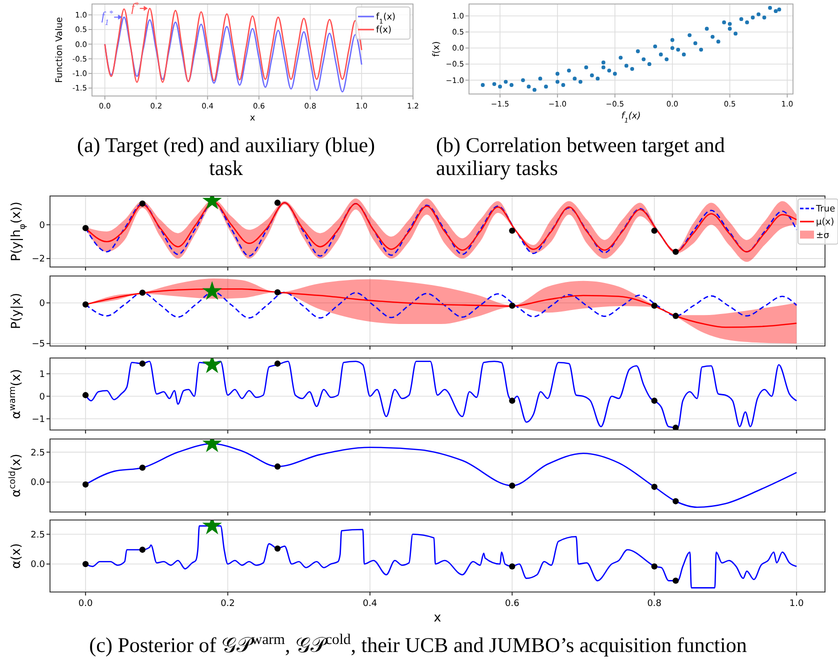 This screenshot has height=667, width=838. I want to click on legend-label: f(x), so click(384, 31).